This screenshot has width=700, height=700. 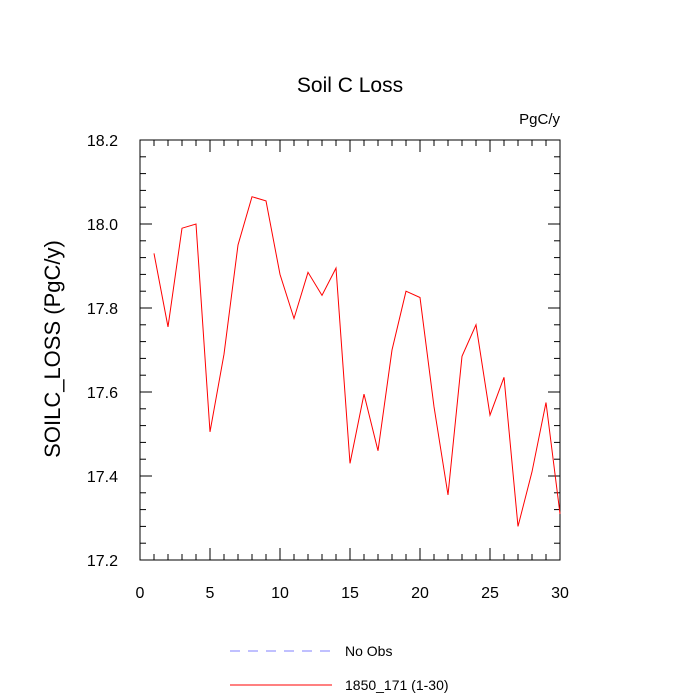 I want to click on y-tick-label-17-8: 17.8, so click(x=102, y=309).